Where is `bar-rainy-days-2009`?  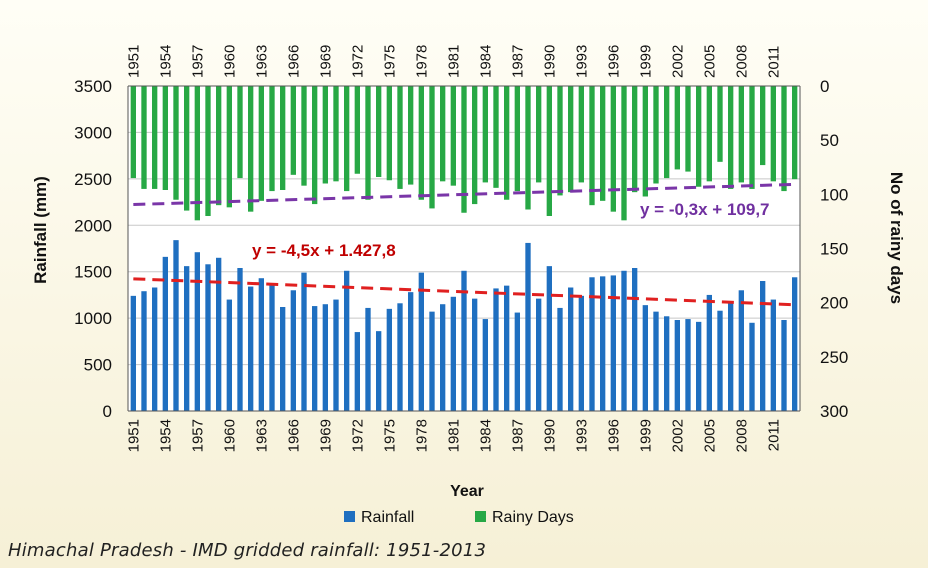
bar-rainy-days-2009 is located at coordinates (752, 137).